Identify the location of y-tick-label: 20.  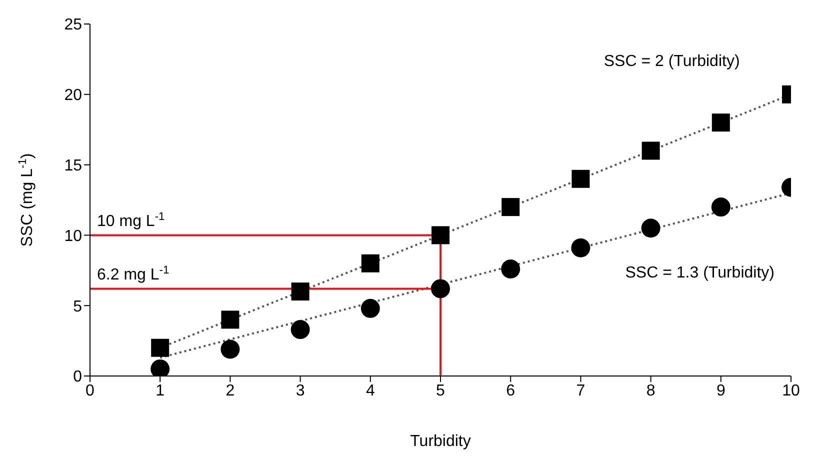
(73, 95).